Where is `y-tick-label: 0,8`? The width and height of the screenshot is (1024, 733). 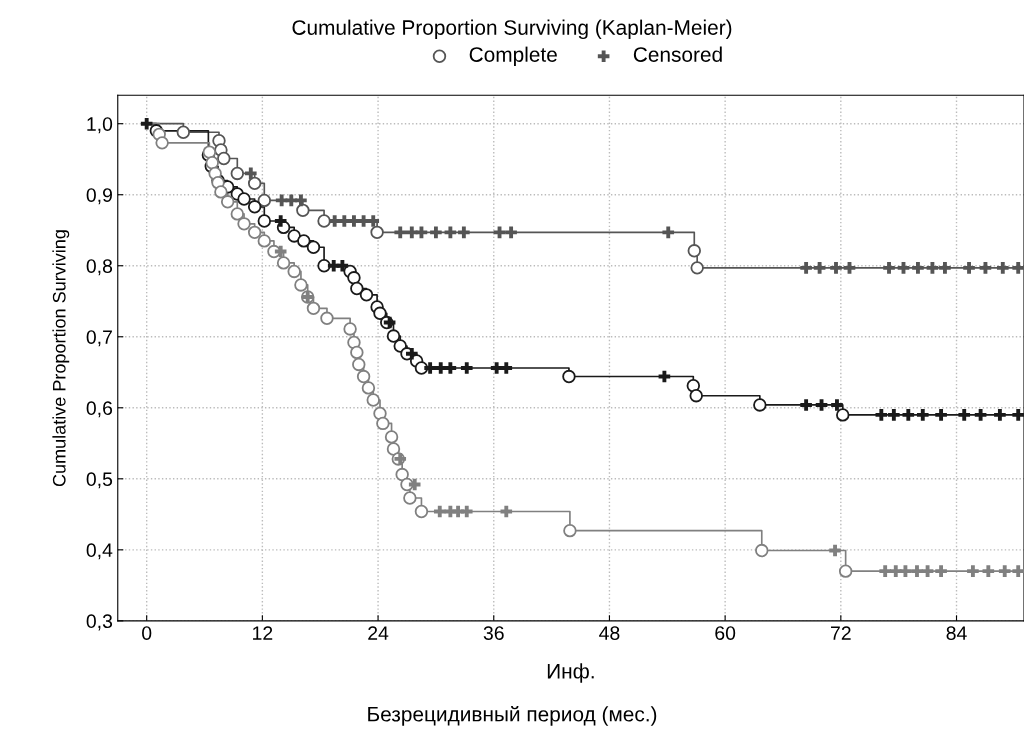
y-tick-label: 0,8 is located at coordinates (99, 267).